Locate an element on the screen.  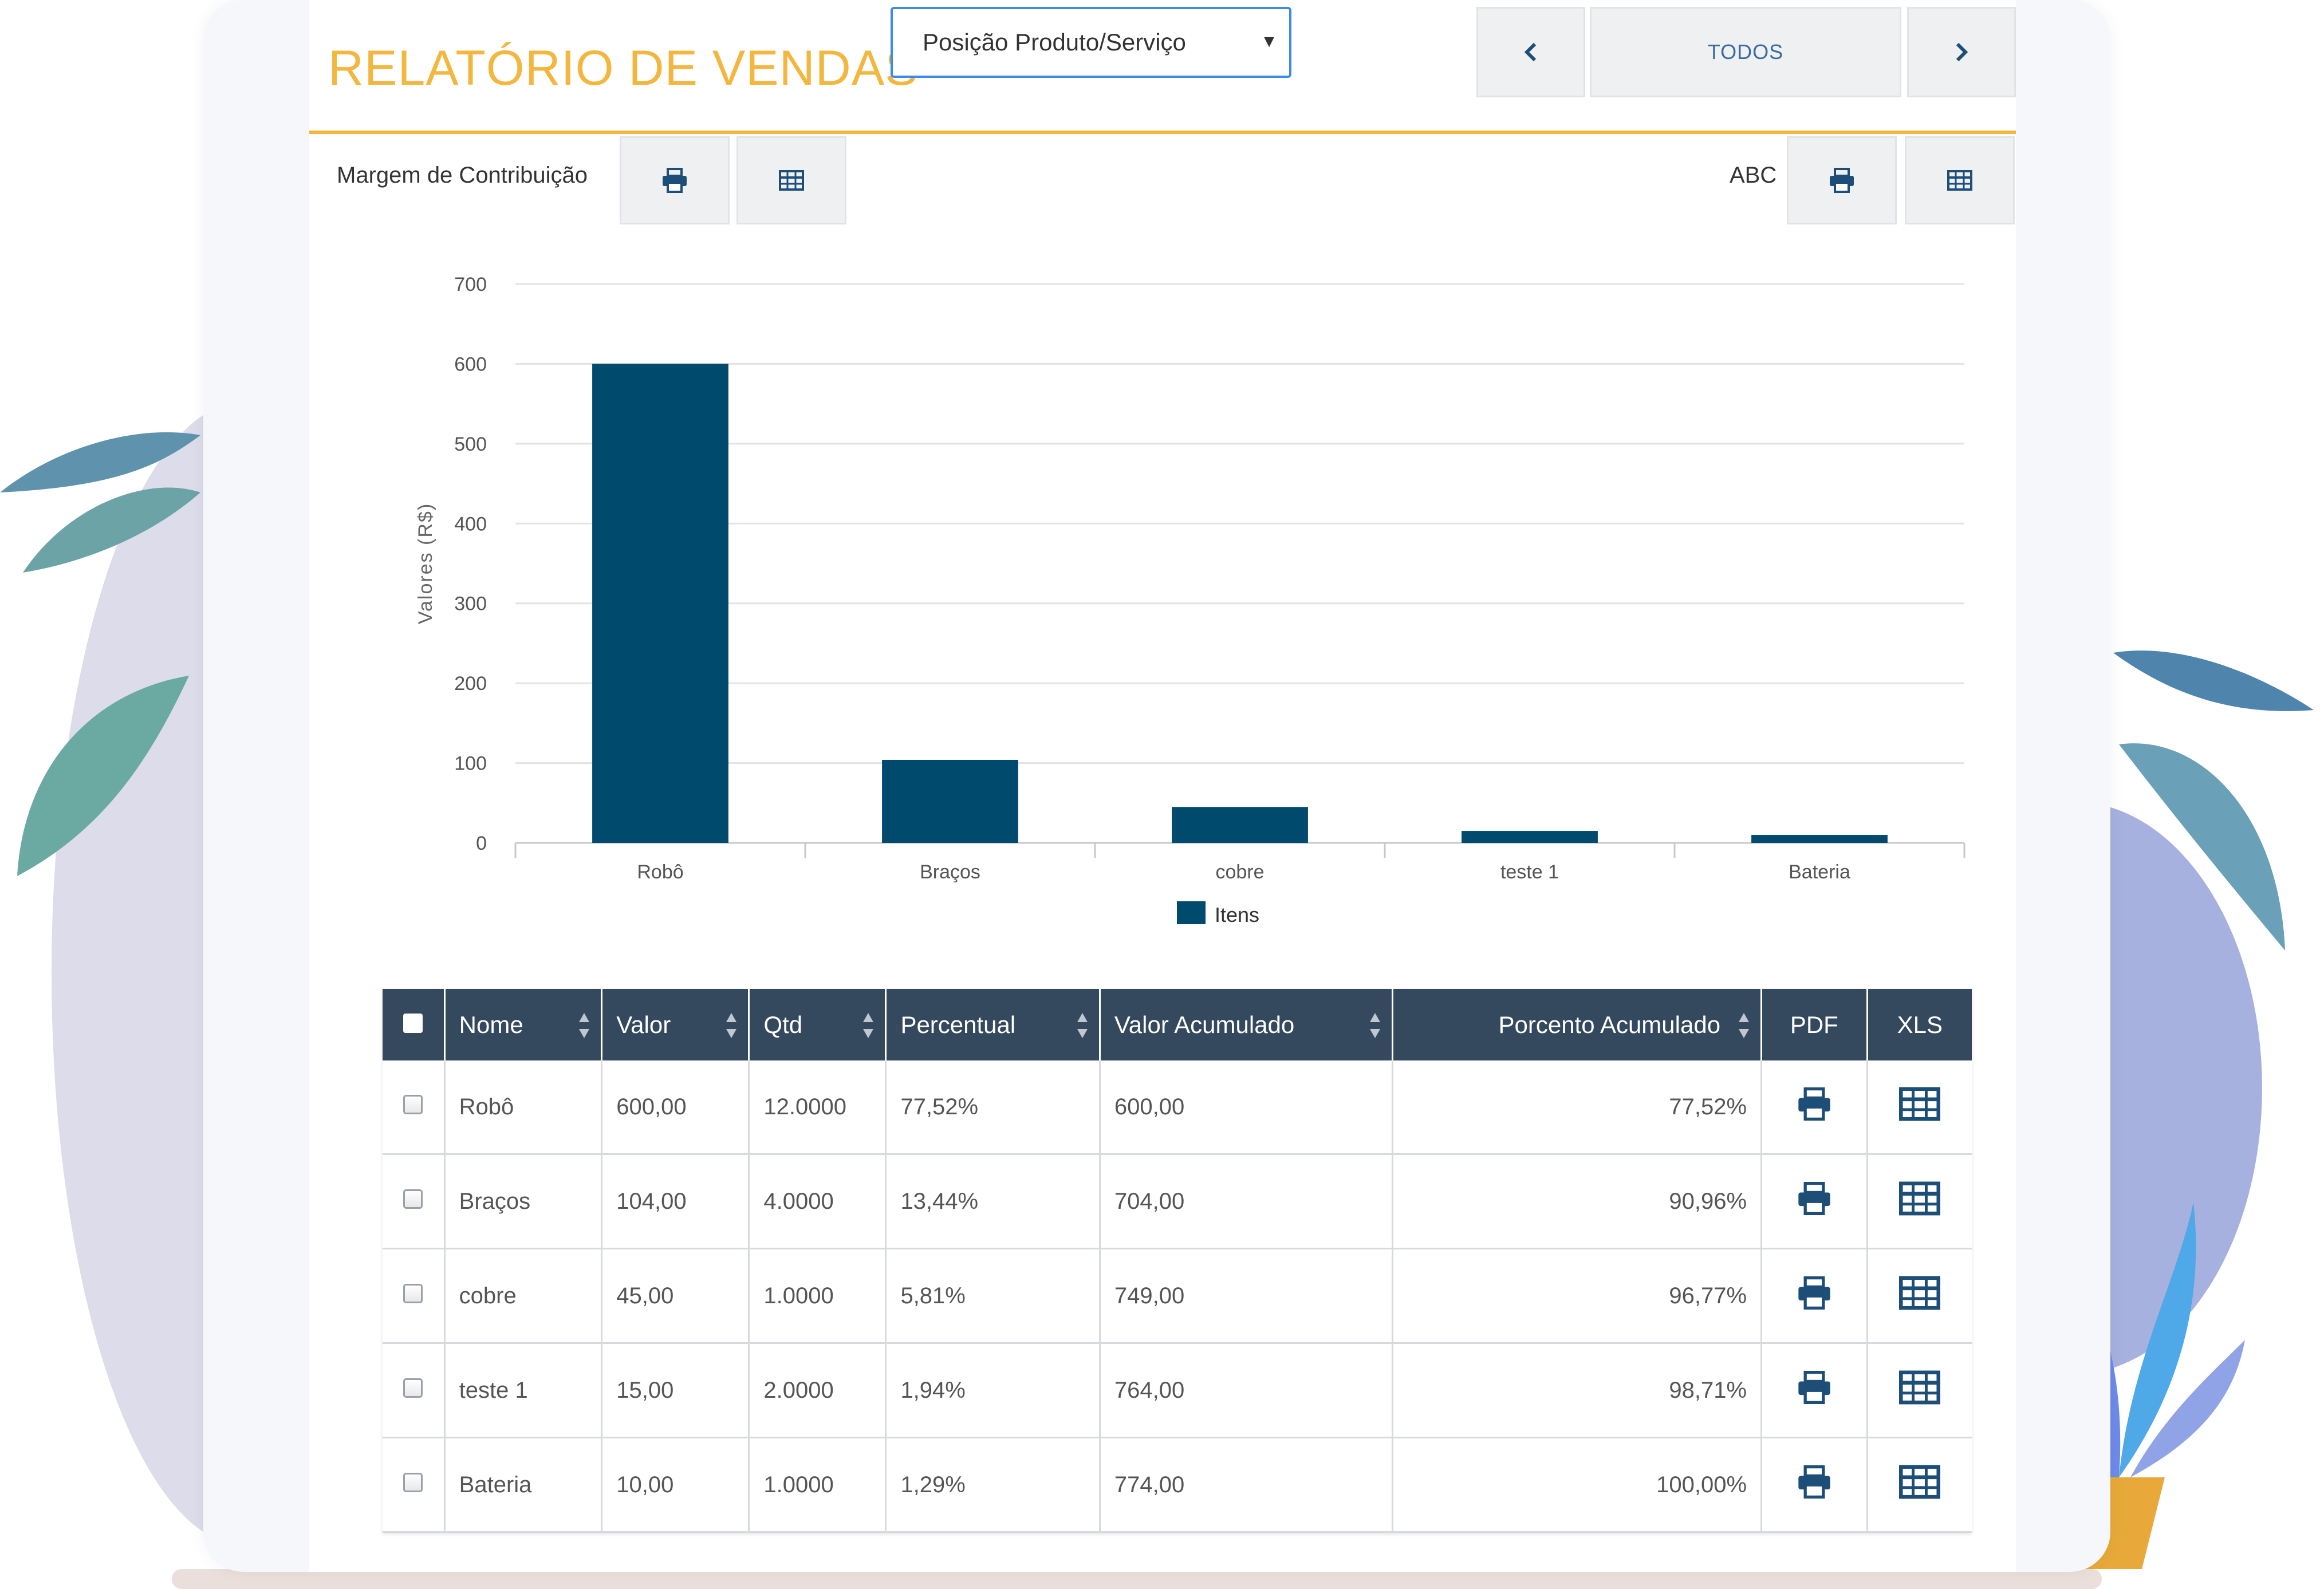
cell-porcento-acumulado: 98,71% is located at coordinates (1577, 1391).